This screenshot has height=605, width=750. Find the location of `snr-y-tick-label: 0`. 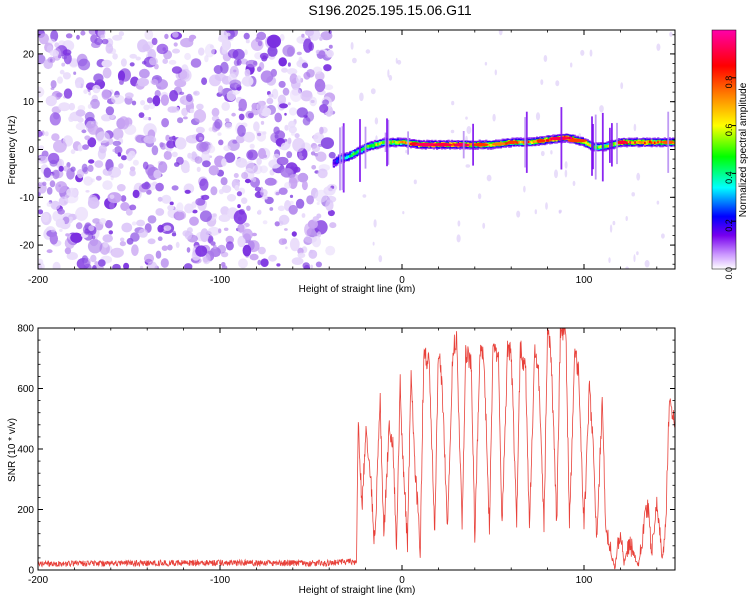

snr-y-tick-label: 0 is located at coordinates (31, 571).